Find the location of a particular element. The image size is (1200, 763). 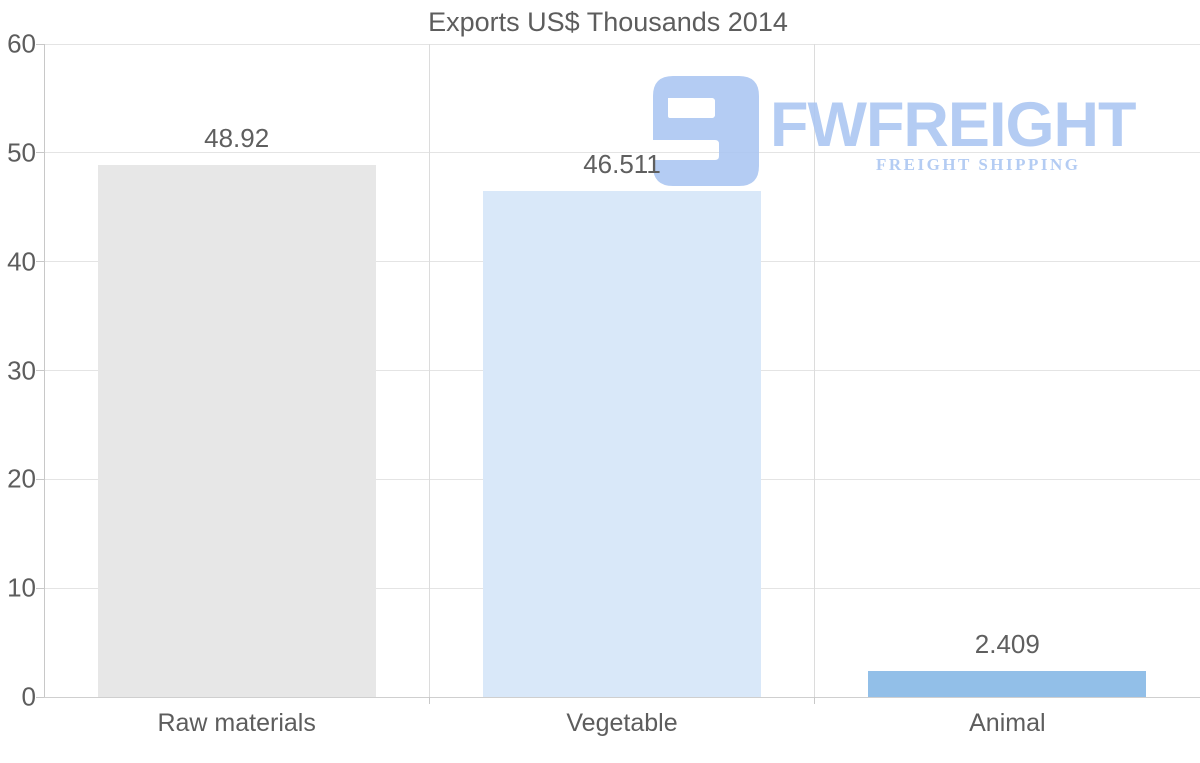

category-label: Animal is located at coordinates (1007, 723).